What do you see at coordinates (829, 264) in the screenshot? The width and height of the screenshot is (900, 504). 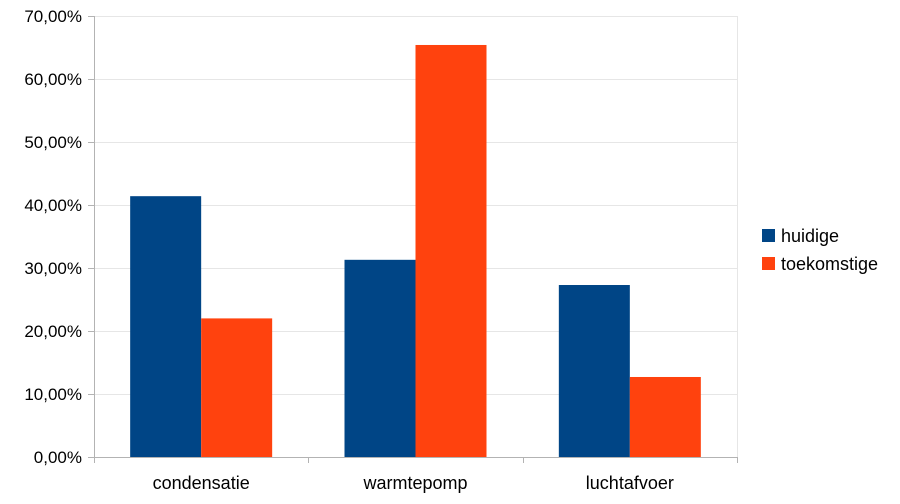 I see `legend-label: toekomstige` at bounding box center [829, 264].